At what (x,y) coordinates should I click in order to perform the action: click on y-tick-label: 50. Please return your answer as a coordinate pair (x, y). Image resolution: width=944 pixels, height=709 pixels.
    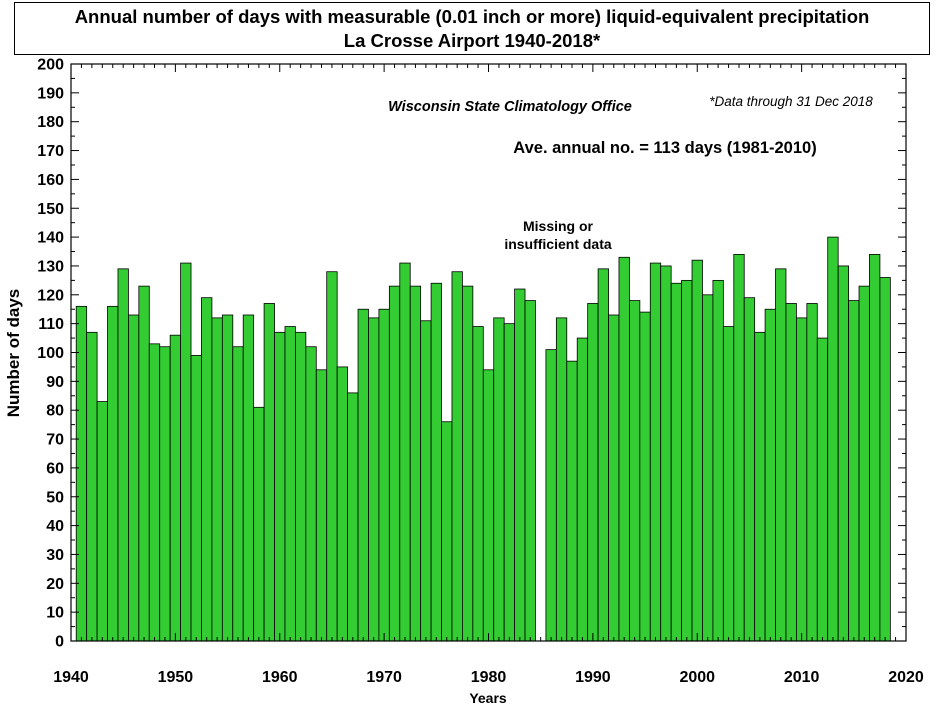
    Looking at the image, I should click on (55, 497).